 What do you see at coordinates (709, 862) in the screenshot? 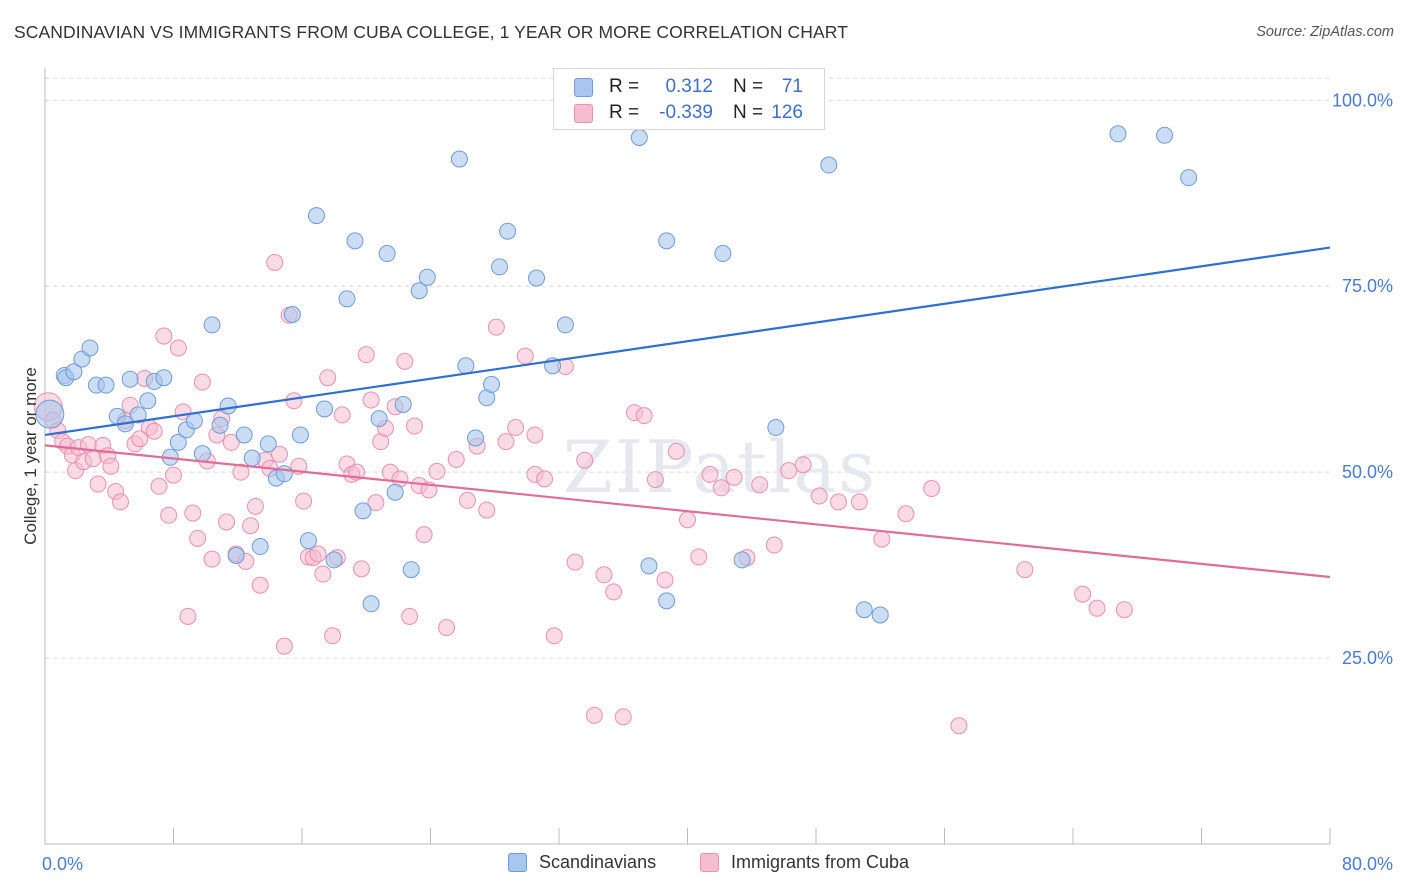
I see `legend-swatch-pink` at bounding box center [709, 862].